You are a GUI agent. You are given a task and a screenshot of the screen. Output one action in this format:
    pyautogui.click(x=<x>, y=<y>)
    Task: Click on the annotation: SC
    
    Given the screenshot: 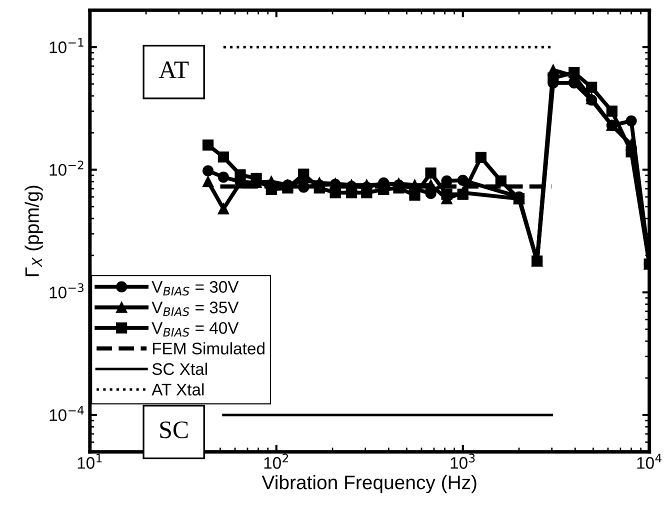 What is the action you would take?
    pyautogui.click(x=174, y=429)
    